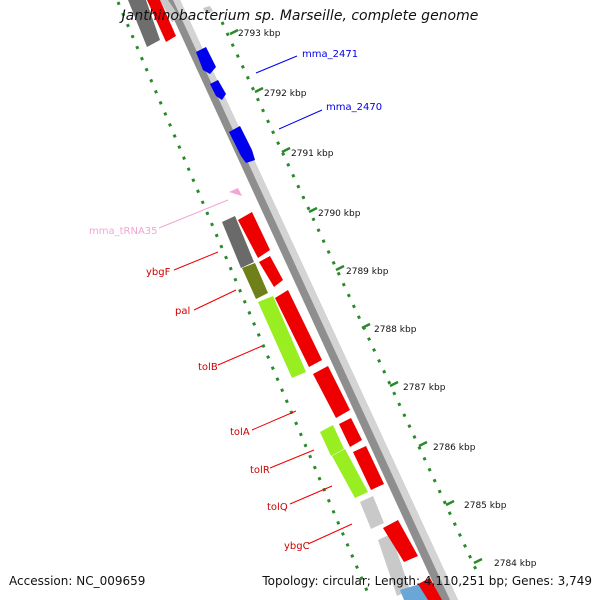 This screenshot has width=600, height=600. I want to click on gene-tolb-lime, so click(282, 337).